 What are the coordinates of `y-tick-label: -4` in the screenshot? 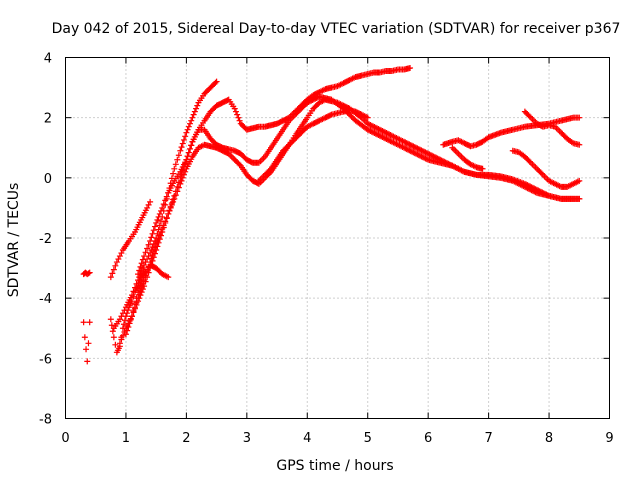 It's located at (45, 299).